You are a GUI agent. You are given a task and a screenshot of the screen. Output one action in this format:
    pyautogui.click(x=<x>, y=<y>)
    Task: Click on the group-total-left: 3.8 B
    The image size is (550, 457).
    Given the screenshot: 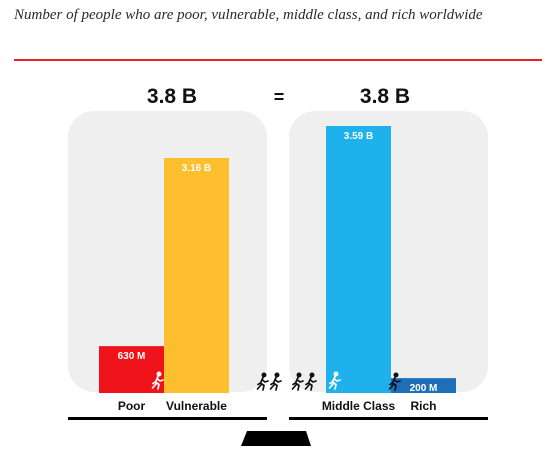 What is the action you would take?
    pyautogui.click(x=172, y=96)
    